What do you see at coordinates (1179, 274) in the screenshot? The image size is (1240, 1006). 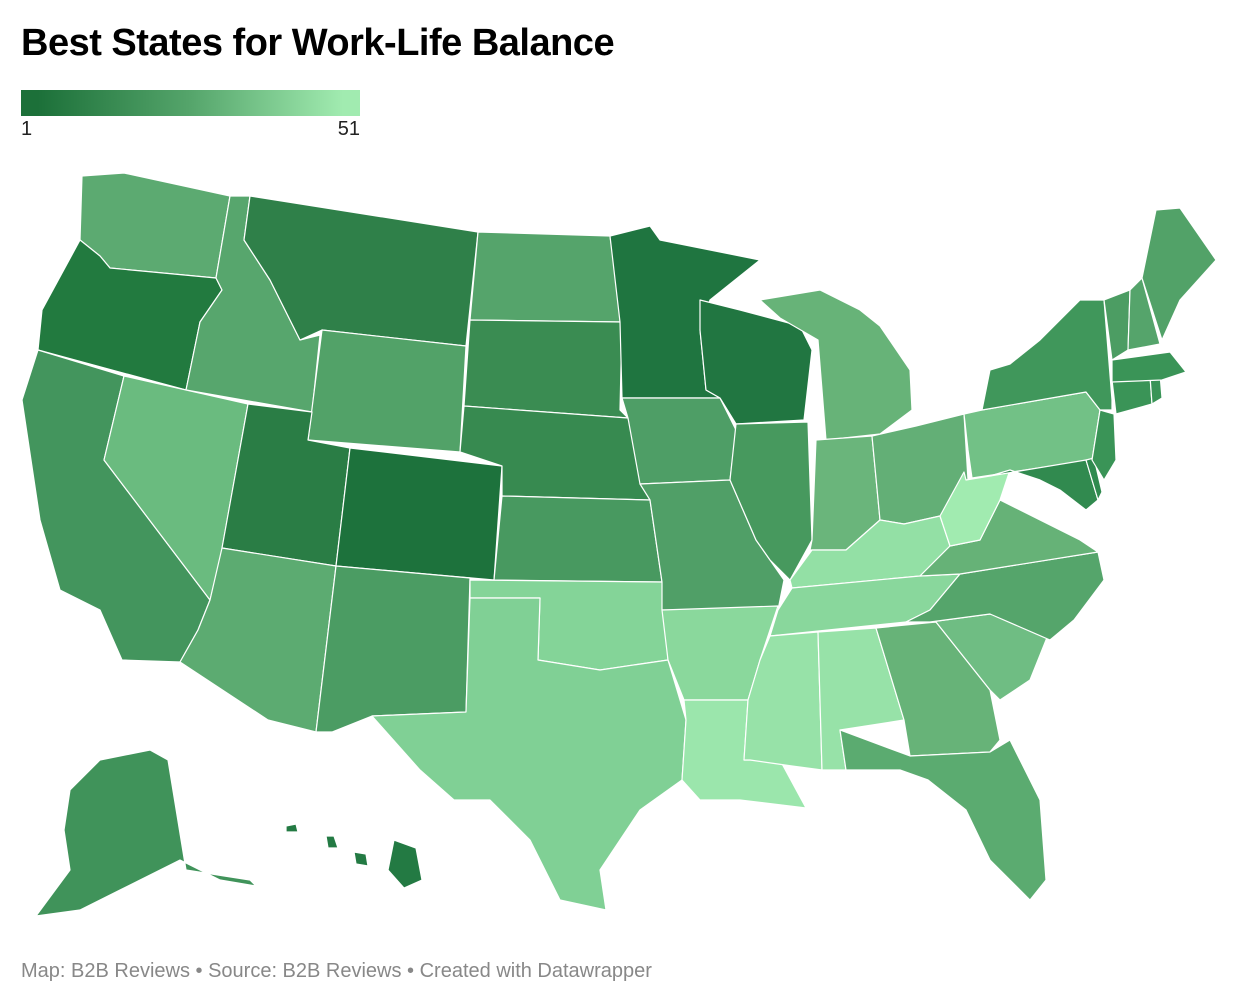 I see `state-maine: Maine` at bounding box center [1179, 274].